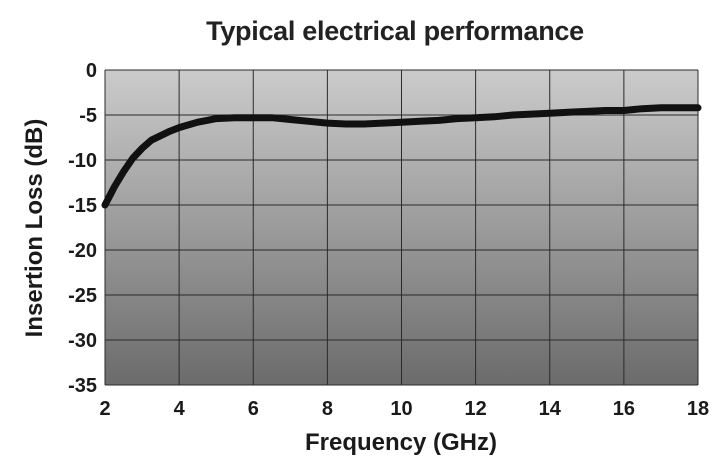 The height and width of the screenshot is (472, 719). Describe the element at coordinates (253, 409) in the screenshot. I see `x-tick-label: 6` at that location.